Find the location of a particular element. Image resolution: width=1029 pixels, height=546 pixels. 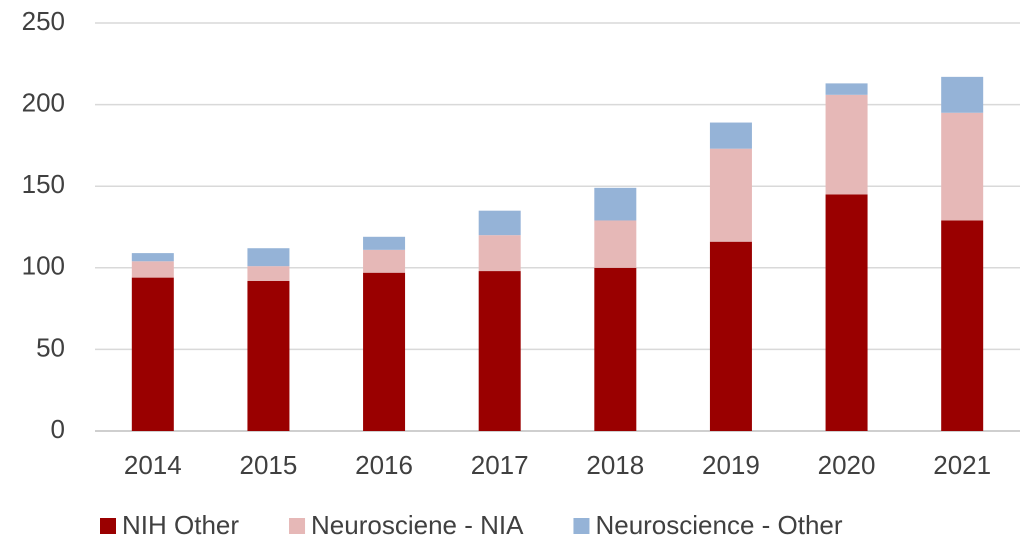

legend-label: Neurosciene - NIA is located at coordinates (417, 525).